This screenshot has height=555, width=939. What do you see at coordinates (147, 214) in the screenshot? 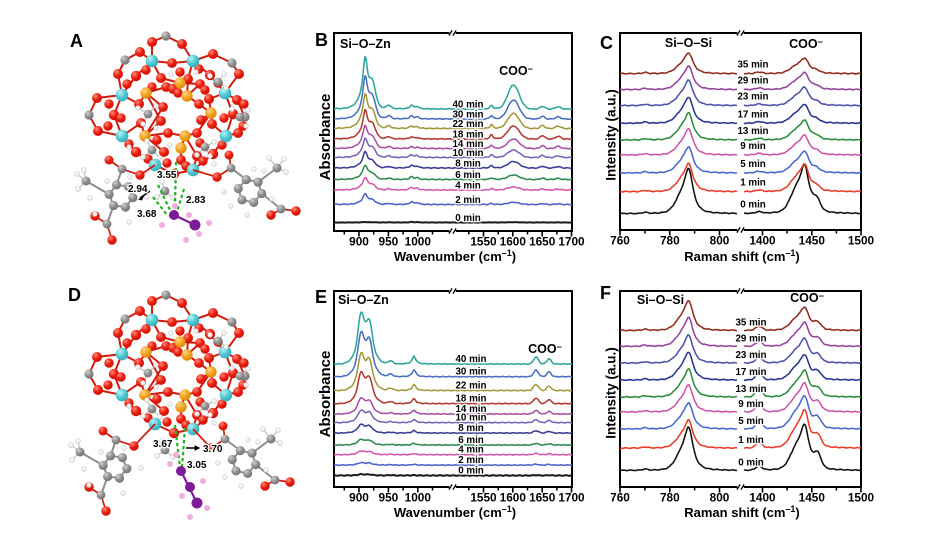
I see `svg-text: 3.68` at bounding box center [147, 214].